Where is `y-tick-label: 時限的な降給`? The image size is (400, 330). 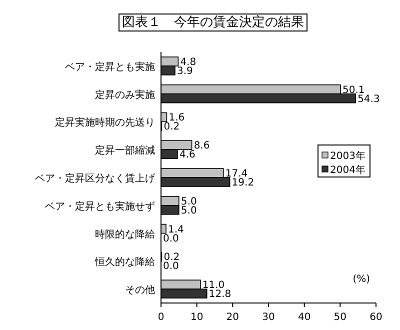
y-tick-label: 時限的な降給 is located at coordinates (125, 234).